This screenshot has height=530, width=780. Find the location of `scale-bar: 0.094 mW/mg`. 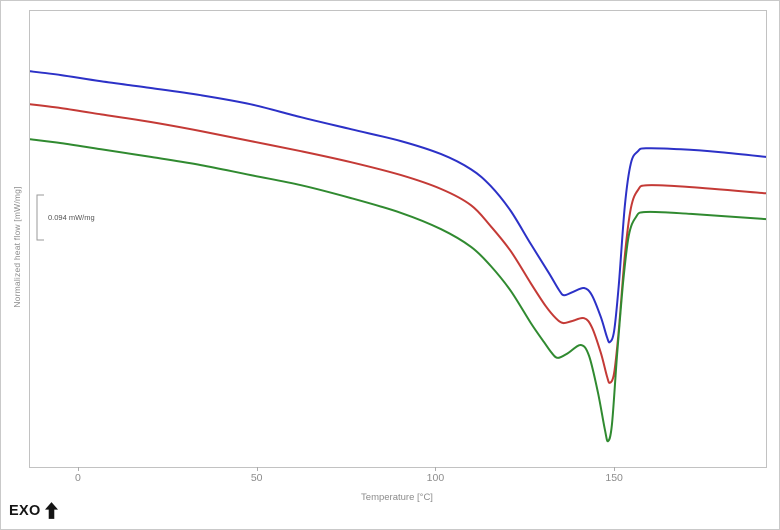

scale-bar: 0.094 mW/mg is located at coordinates (91, 219).